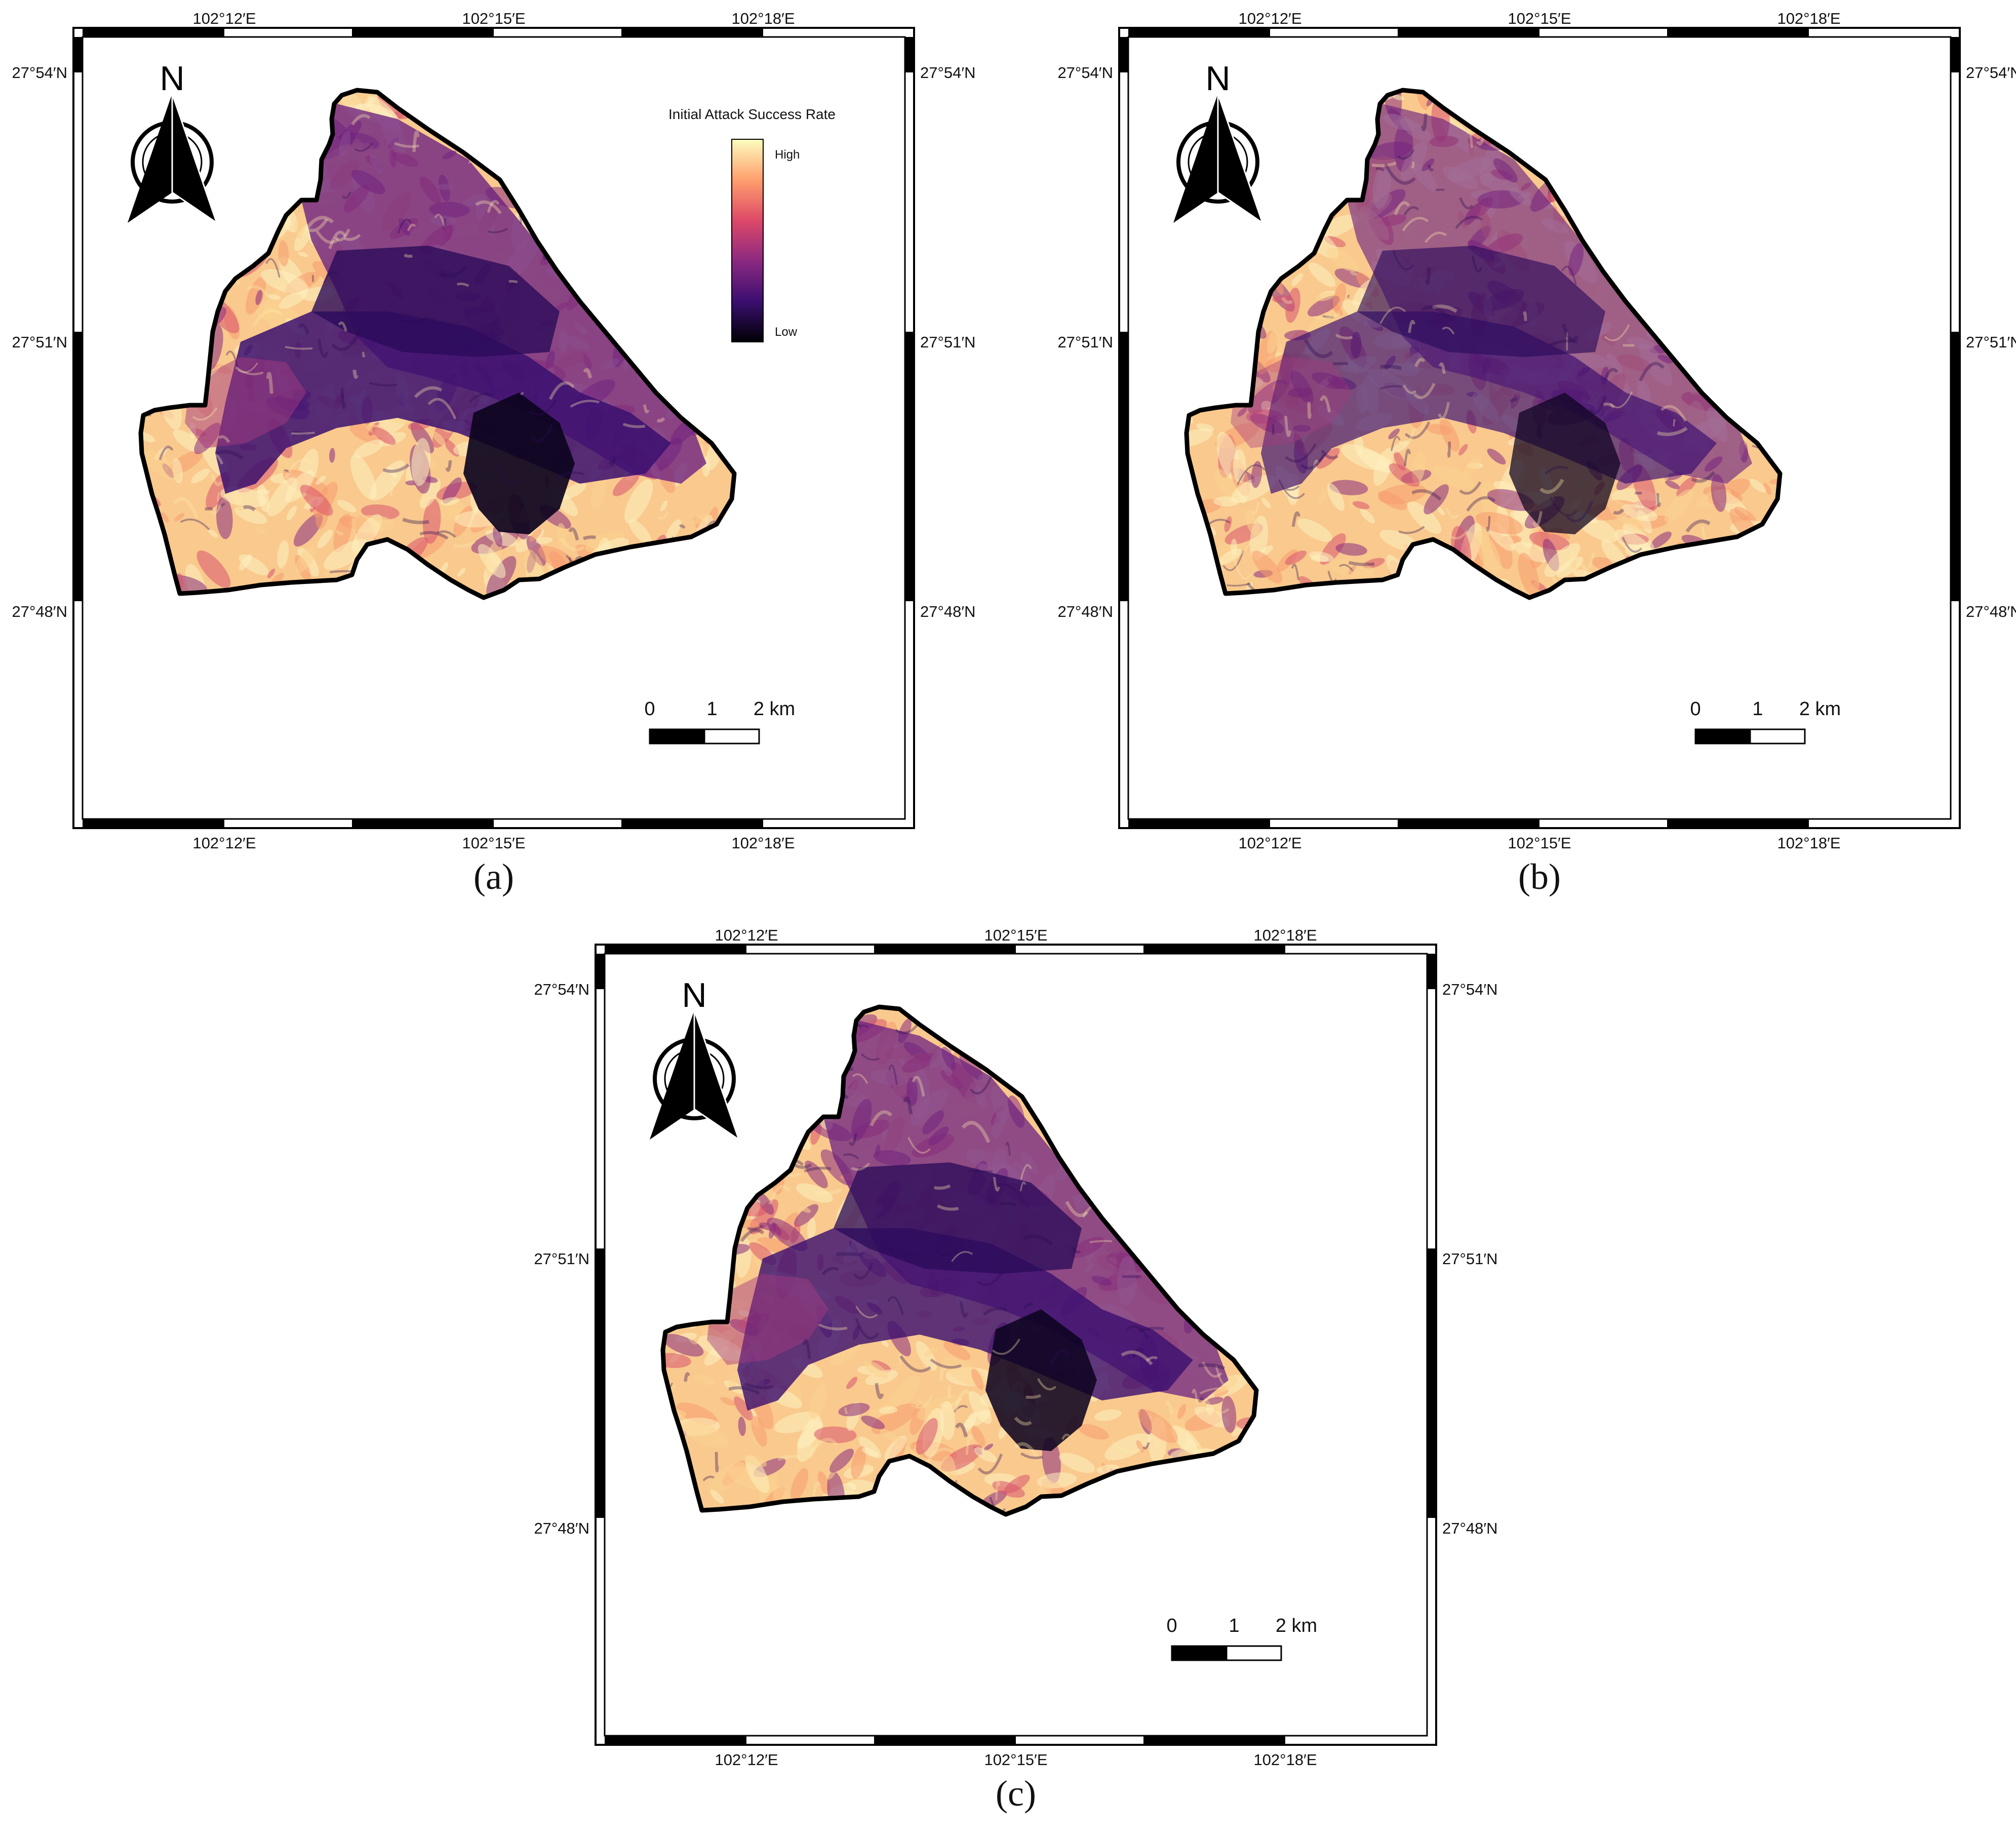  Describe the element at coordinates (1016, 1794) in the screenshot. I see `panel-caption: (c)` at that location.